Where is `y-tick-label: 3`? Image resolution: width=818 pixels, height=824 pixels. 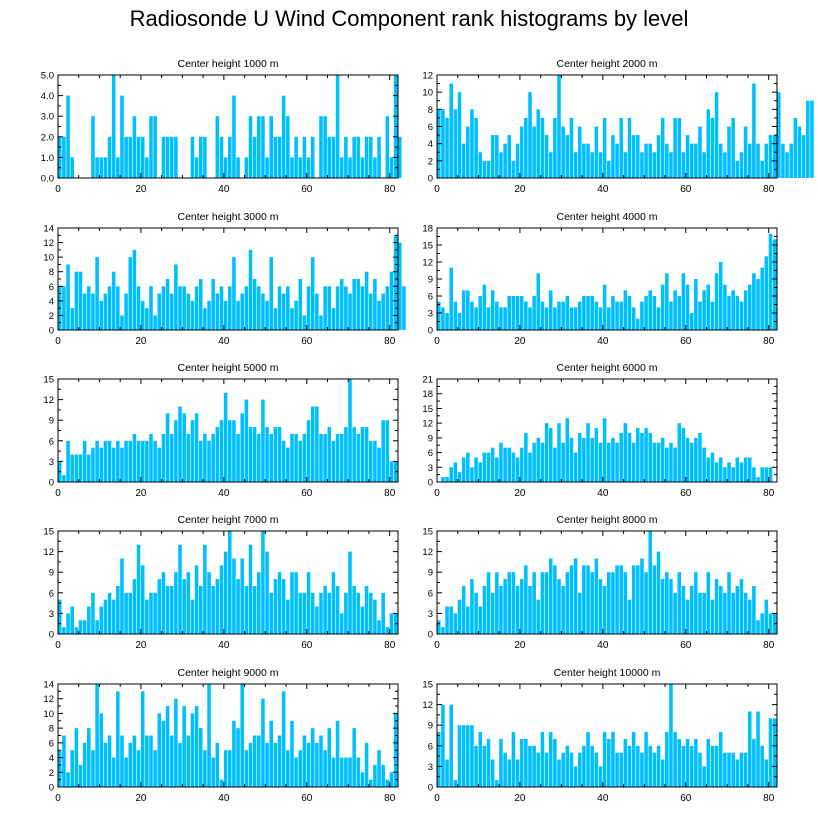
y-tick-label: 3 is located at coordinates (51, 462).